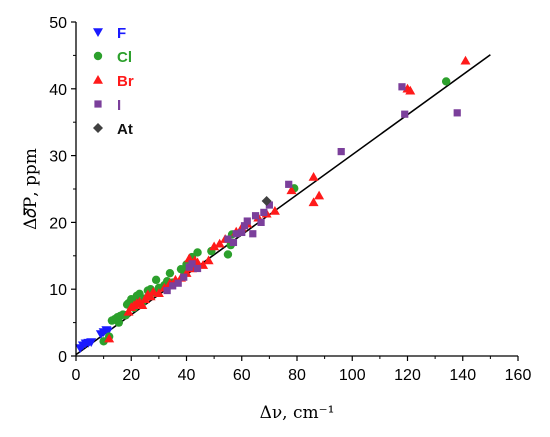 This screenshot has height=437, width=550. Describe the element at coordinates (58, 90) in the screenshot. I see `y-tick-label: 40` at that location.